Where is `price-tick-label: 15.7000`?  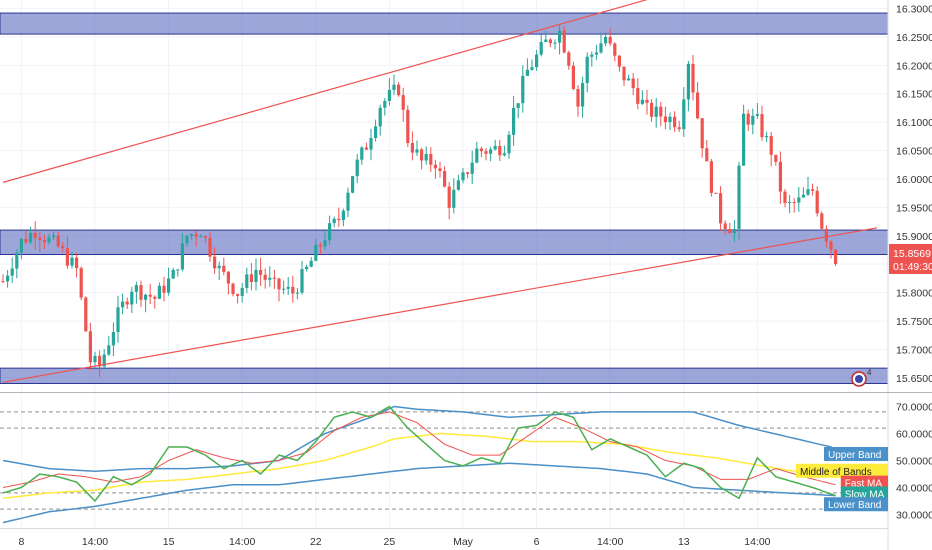 price-tick-label: 15.7000 is located at coordinates (914, 350).